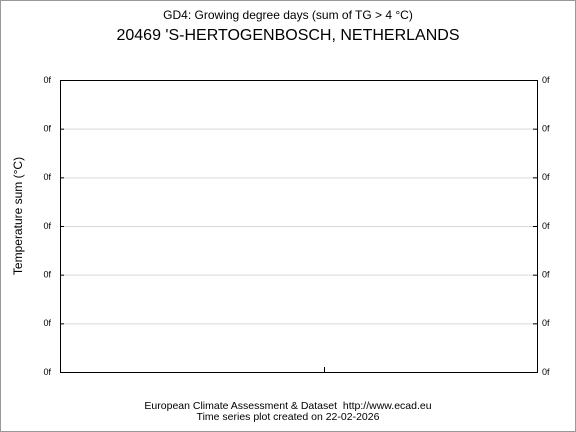  What do you see at coordinates (18, 216) in the screenshot?
I see `y-axis-label: Temperature sum (°C)` at bounding box center [18, 216].